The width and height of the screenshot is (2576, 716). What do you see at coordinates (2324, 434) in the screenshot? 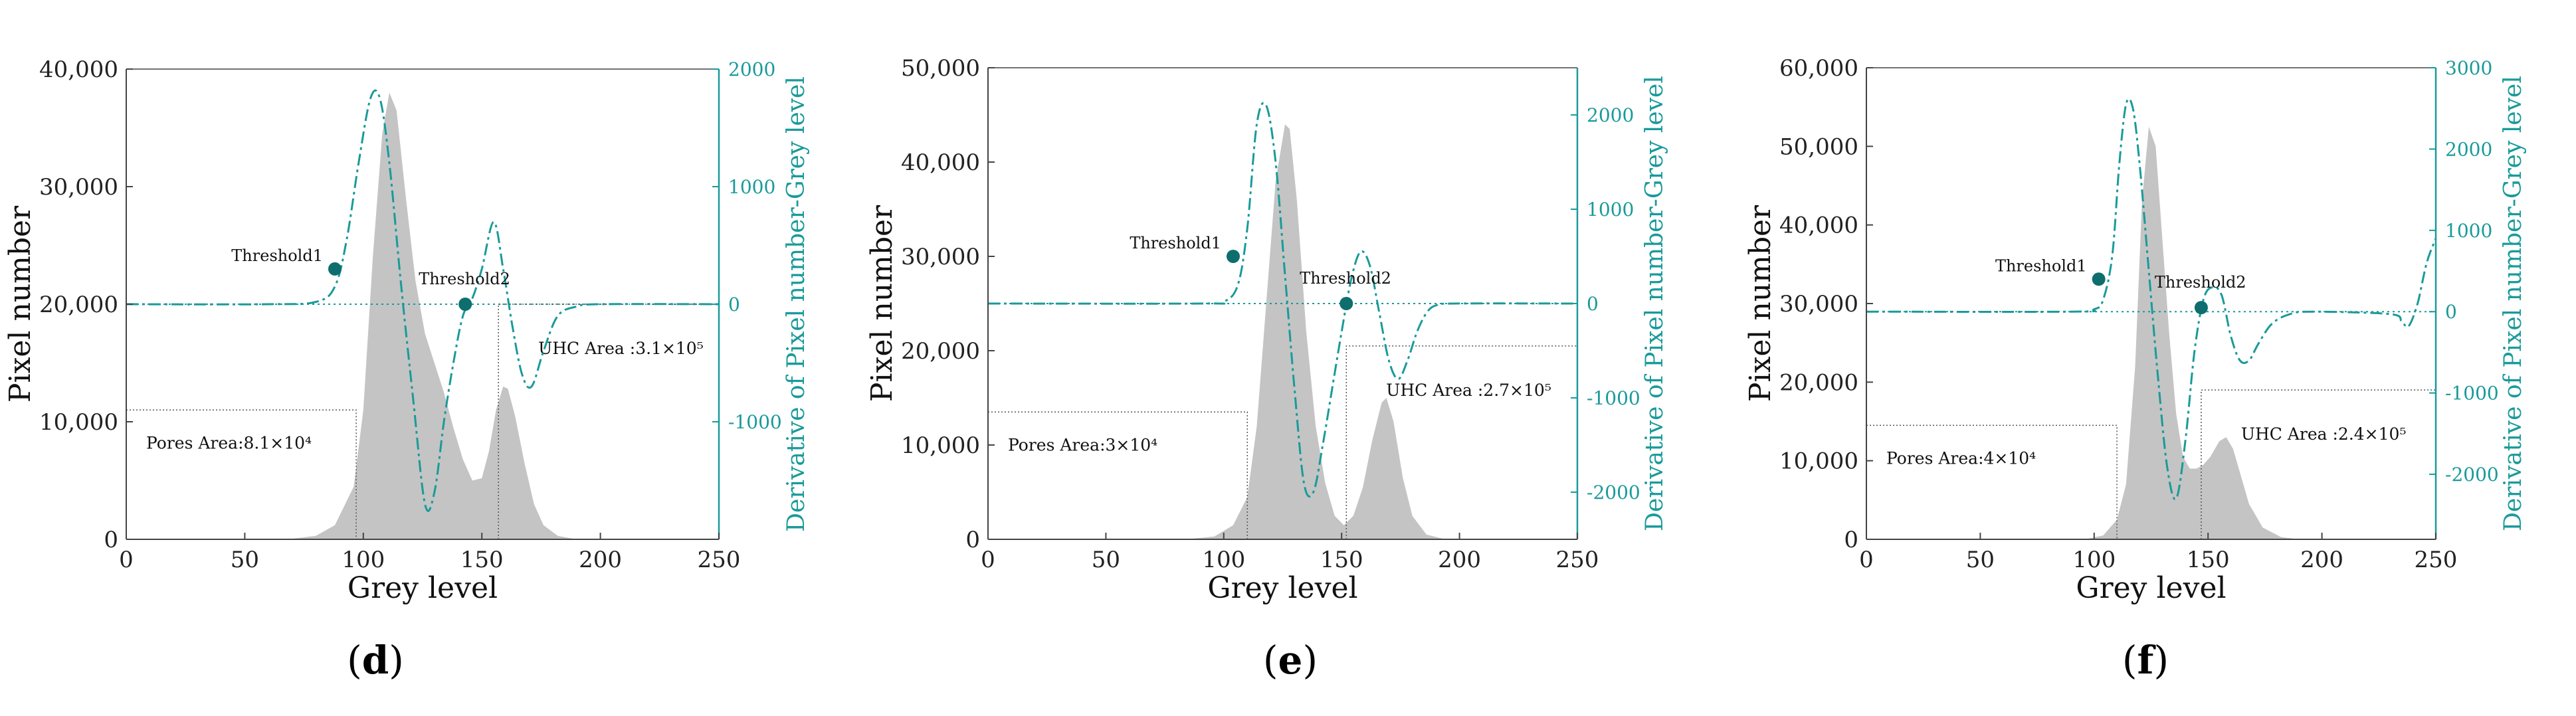
I see `uhc-area-label: UHC Area :2.4×10⁵` at bounding box center [2324, 434].